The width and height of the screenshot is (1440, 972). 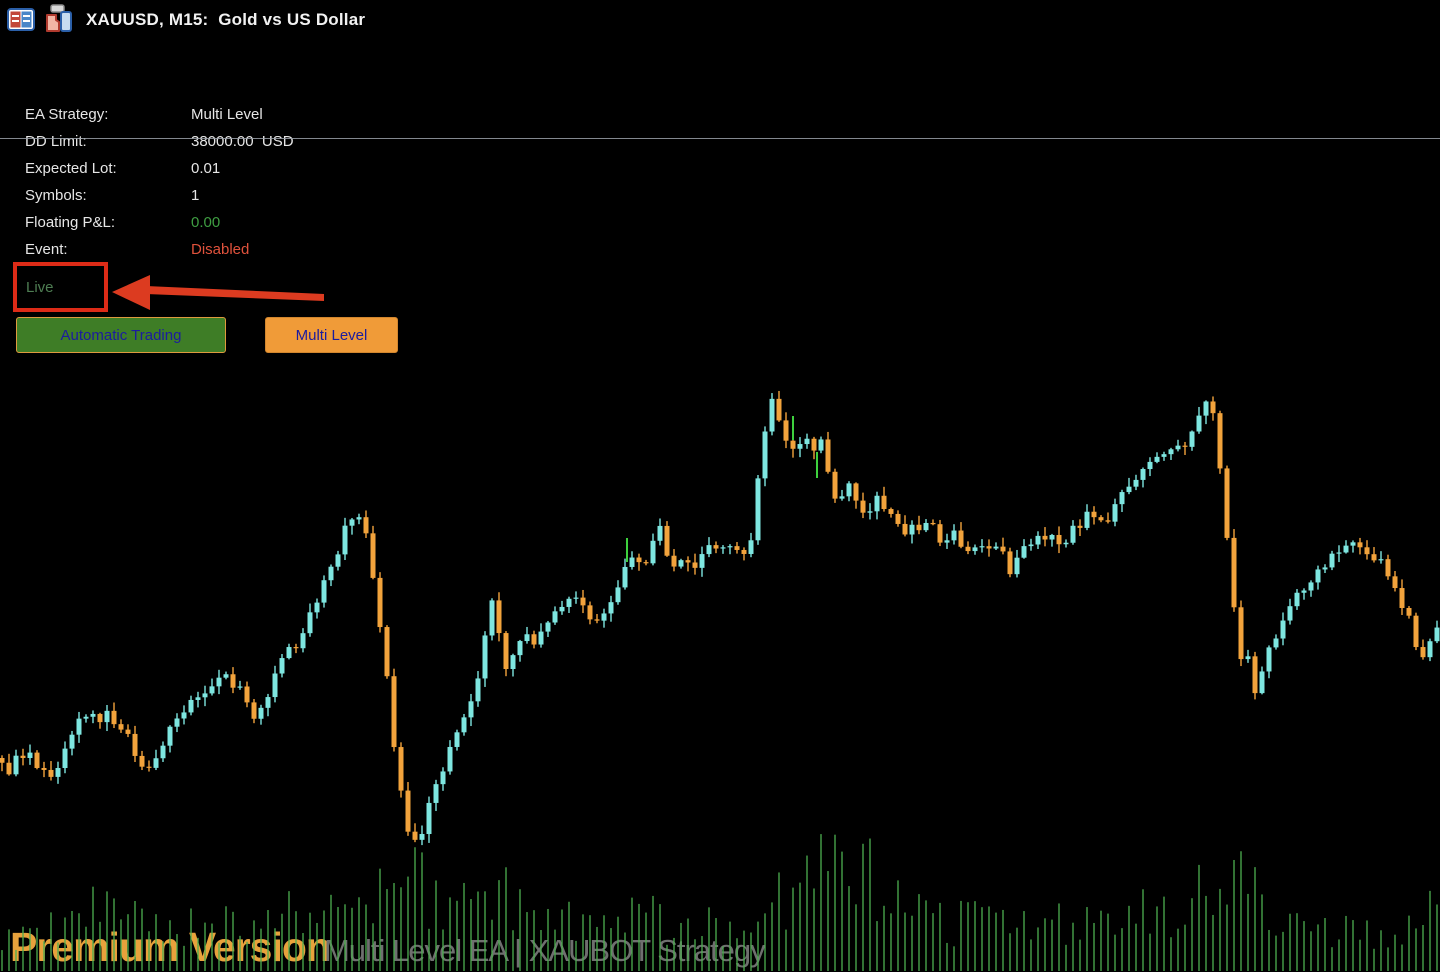 I want to click on trade-panels-icon, so click(x=21, y=20).